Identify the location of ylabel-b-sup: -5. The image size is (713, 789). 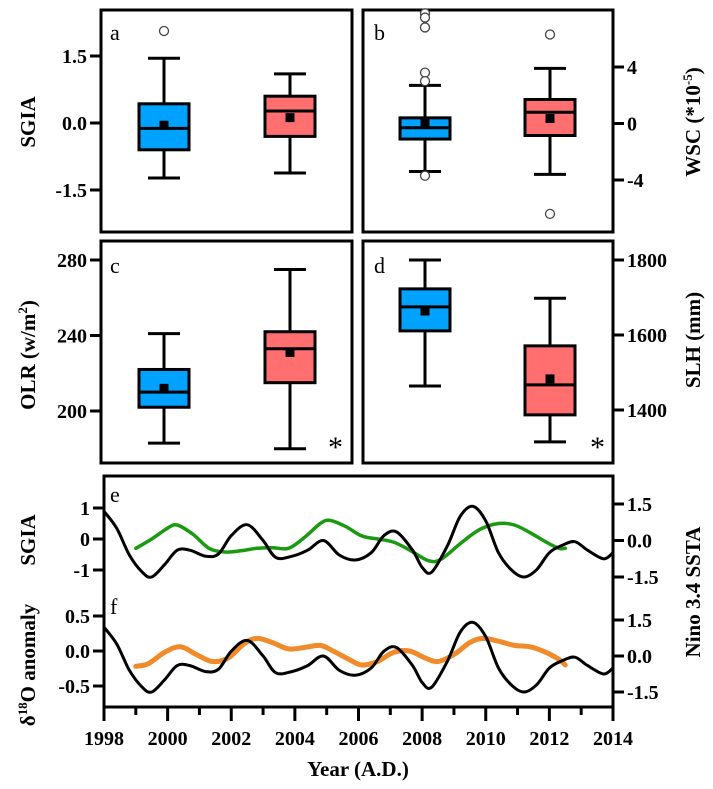
(687, 79).